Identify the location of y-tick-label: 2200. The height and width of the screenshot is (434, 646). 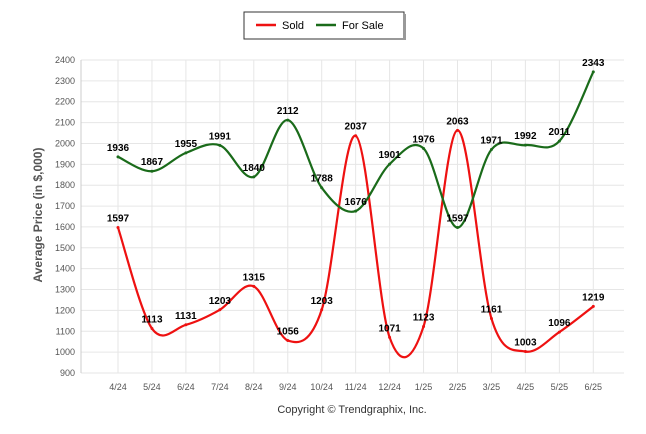
(65, 102).